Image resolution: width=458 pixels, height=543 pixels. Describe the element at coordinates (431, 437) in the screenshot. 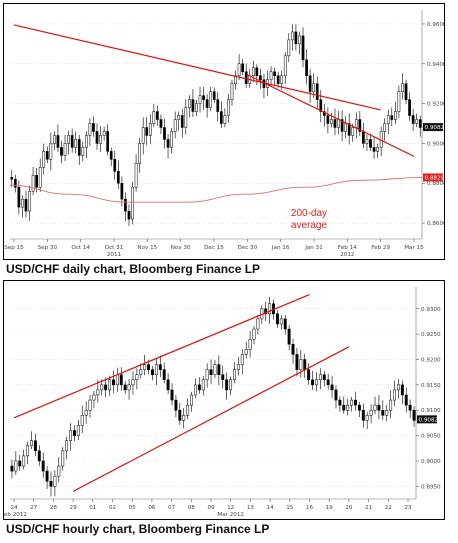

I see `y-tick-label: 0.9050` at that location.